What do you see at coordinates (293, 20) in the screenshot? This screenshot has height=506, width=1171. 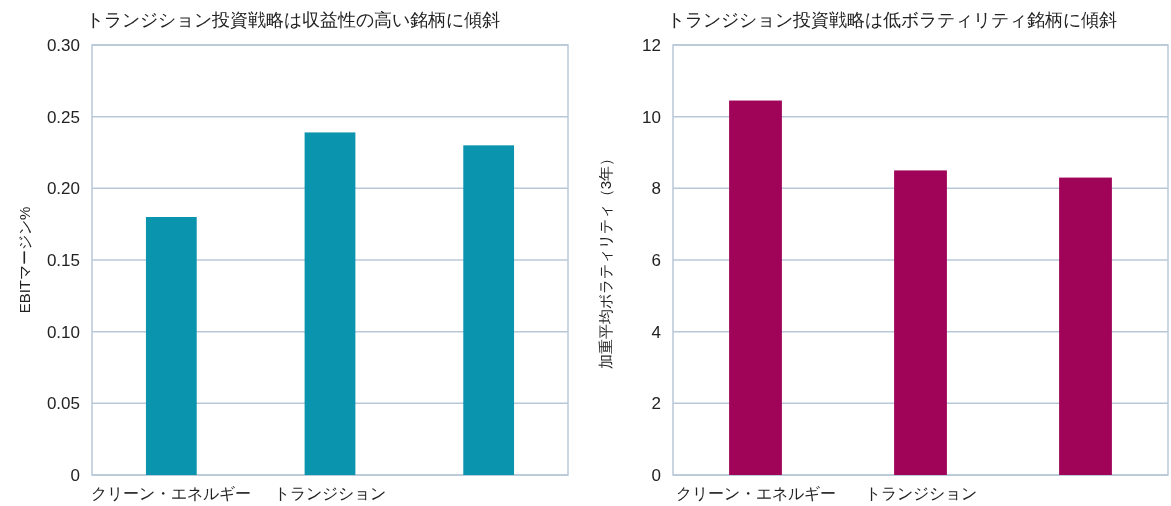 I see `chart-title: トランジション投資戦略は収益性の高い銘柄に傾斜` at bounding box center [293, 20].